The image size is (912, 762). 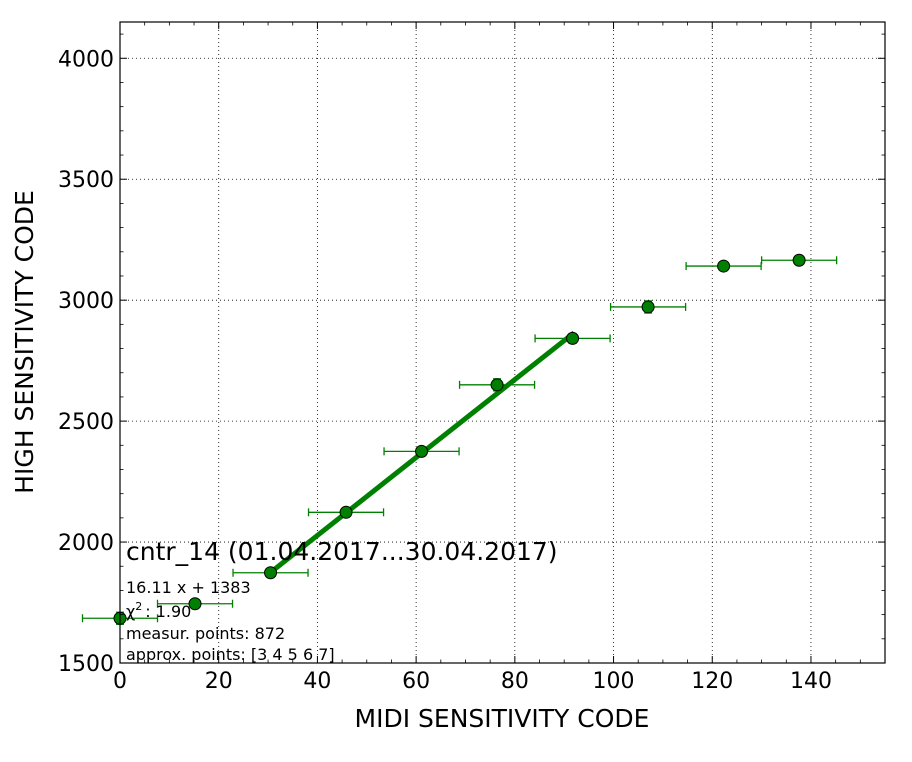 What do you see at coordinates (712, 681) in the screenshot?
I see `x-tick-label: 120` at bounding box center [712, 681].